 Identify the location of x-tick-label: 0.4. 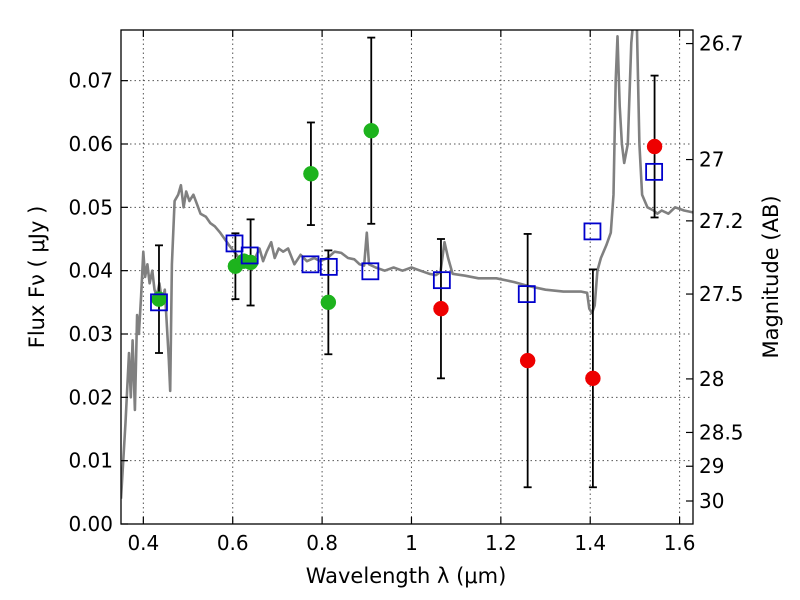
(143, 543).